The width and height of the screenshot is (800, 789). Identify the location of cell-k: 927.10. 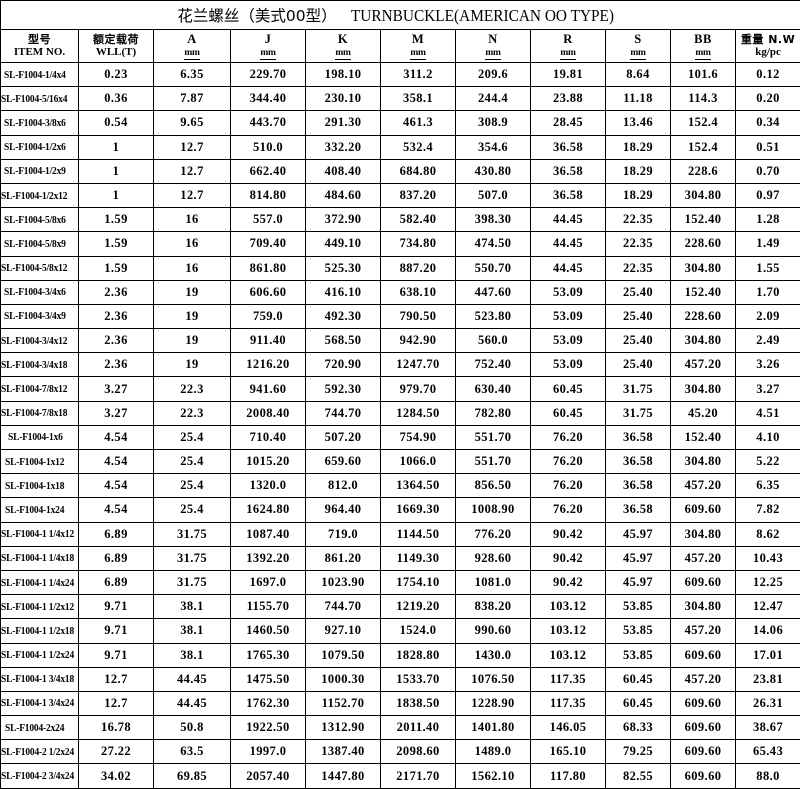
(343, 631).